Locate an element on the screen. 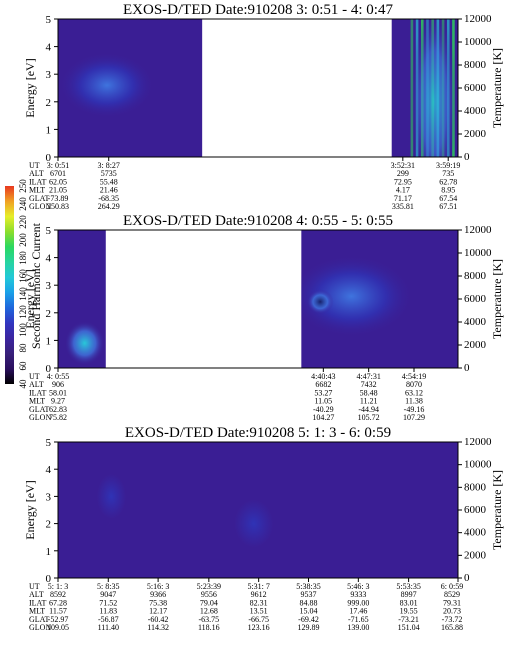  table-cell: 67.51 is located at coordinates (448, 206).